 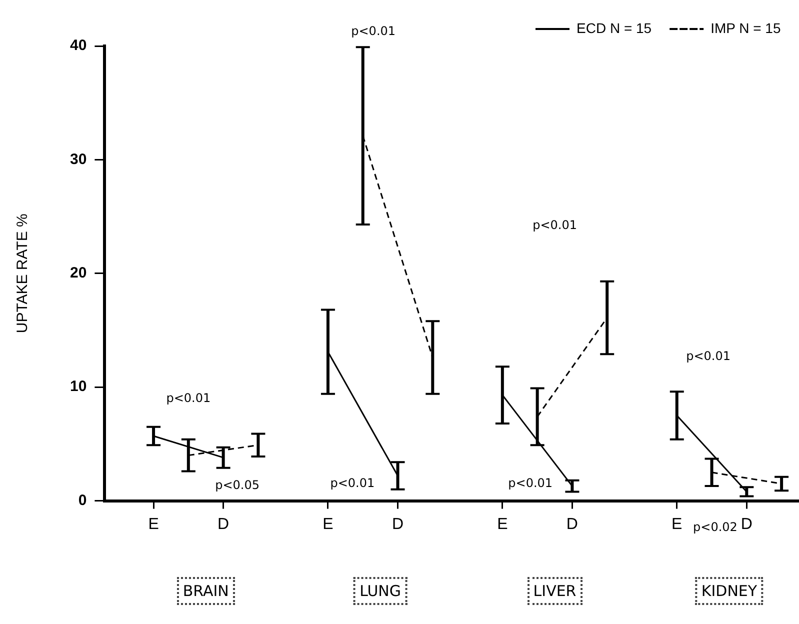 What do you see at coordinates (715, 527) in the screenshot?
I see `text: p<0.02` at bounding box center [715, 527].